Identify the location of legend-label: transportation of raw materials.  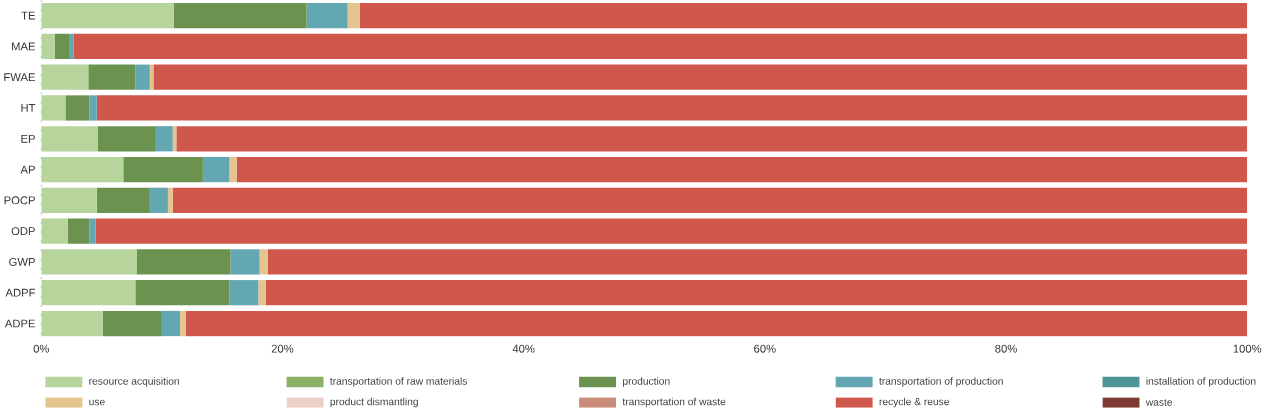
(399, 382).